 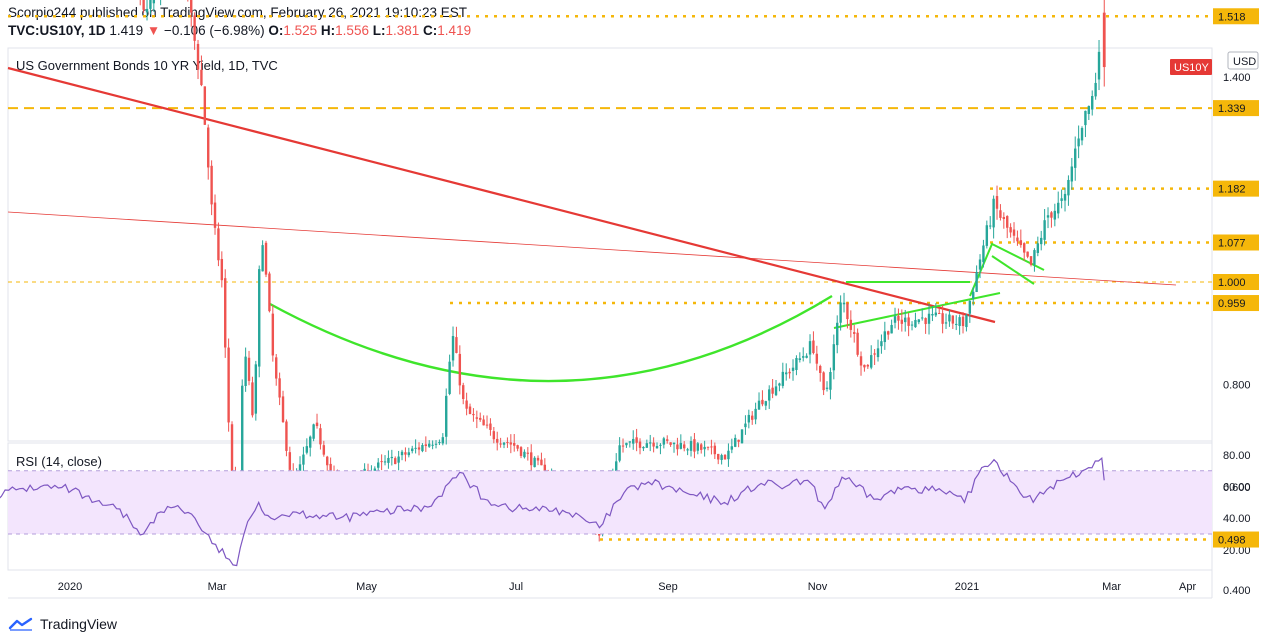 What do you see at coordinates (1243, 60) in the screenshot?
I see `currency-box` at bounding box center [1243, 60].